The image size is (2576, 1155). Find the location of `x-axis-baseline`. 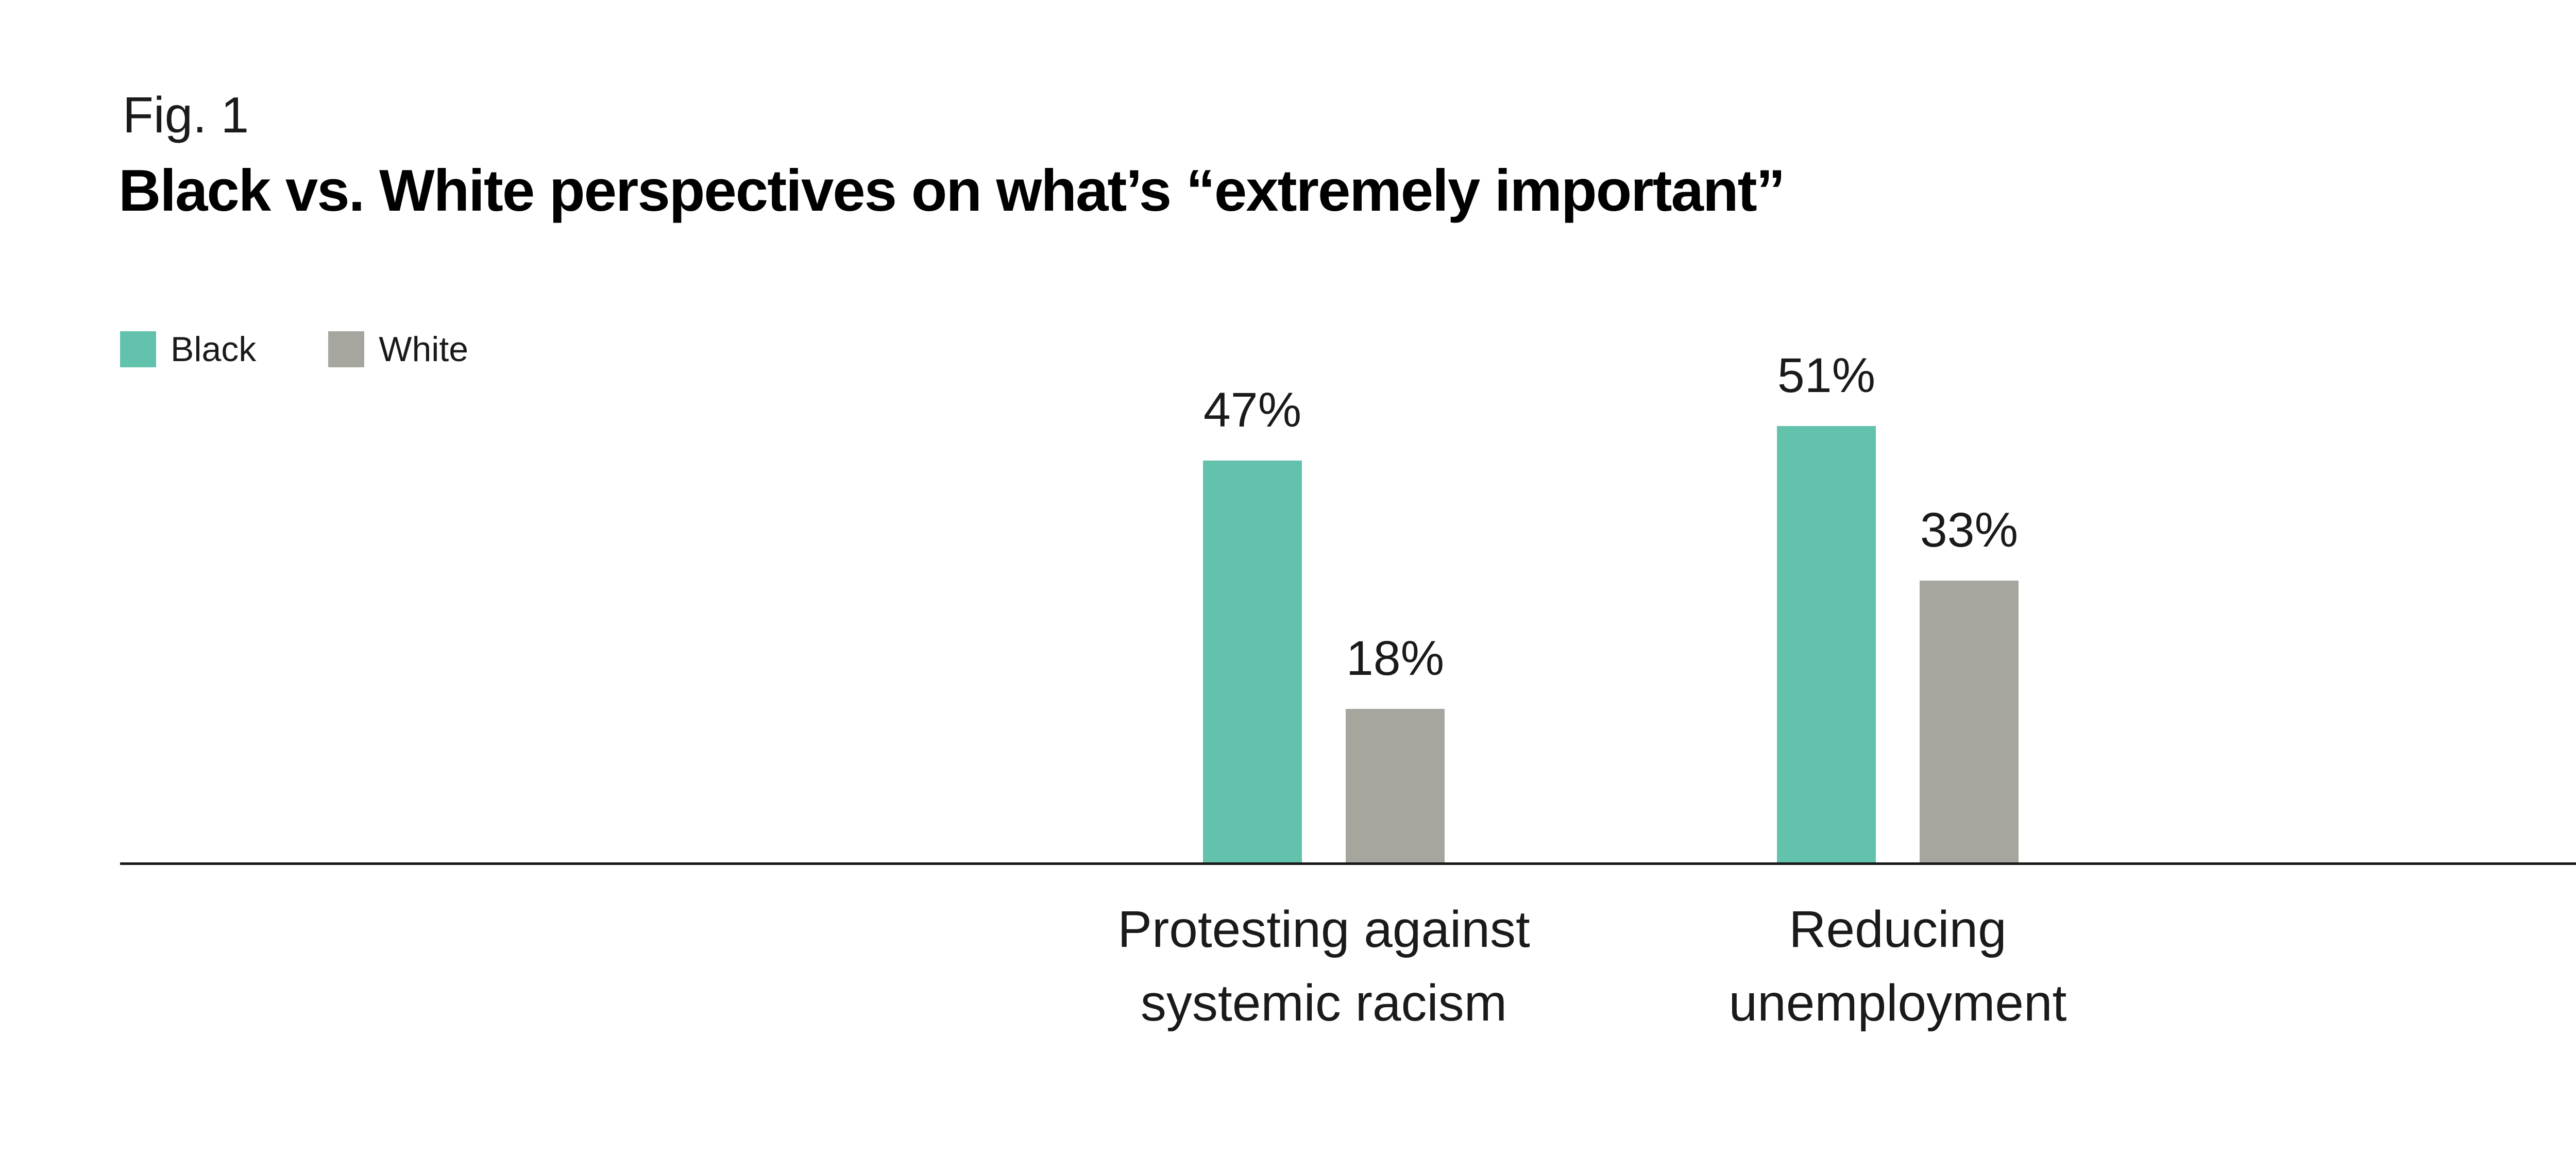

x-axis-baseline is located at coordinates (1348, 863).